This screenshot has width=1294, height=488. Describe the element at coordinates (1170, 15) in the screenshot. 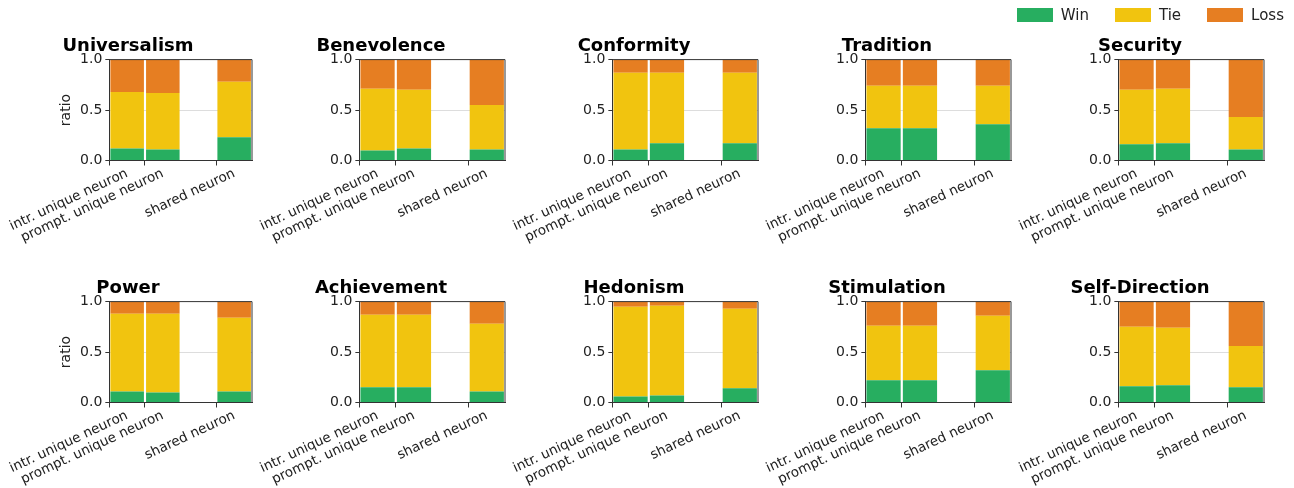

I see `legend-label: Tie` at that location.